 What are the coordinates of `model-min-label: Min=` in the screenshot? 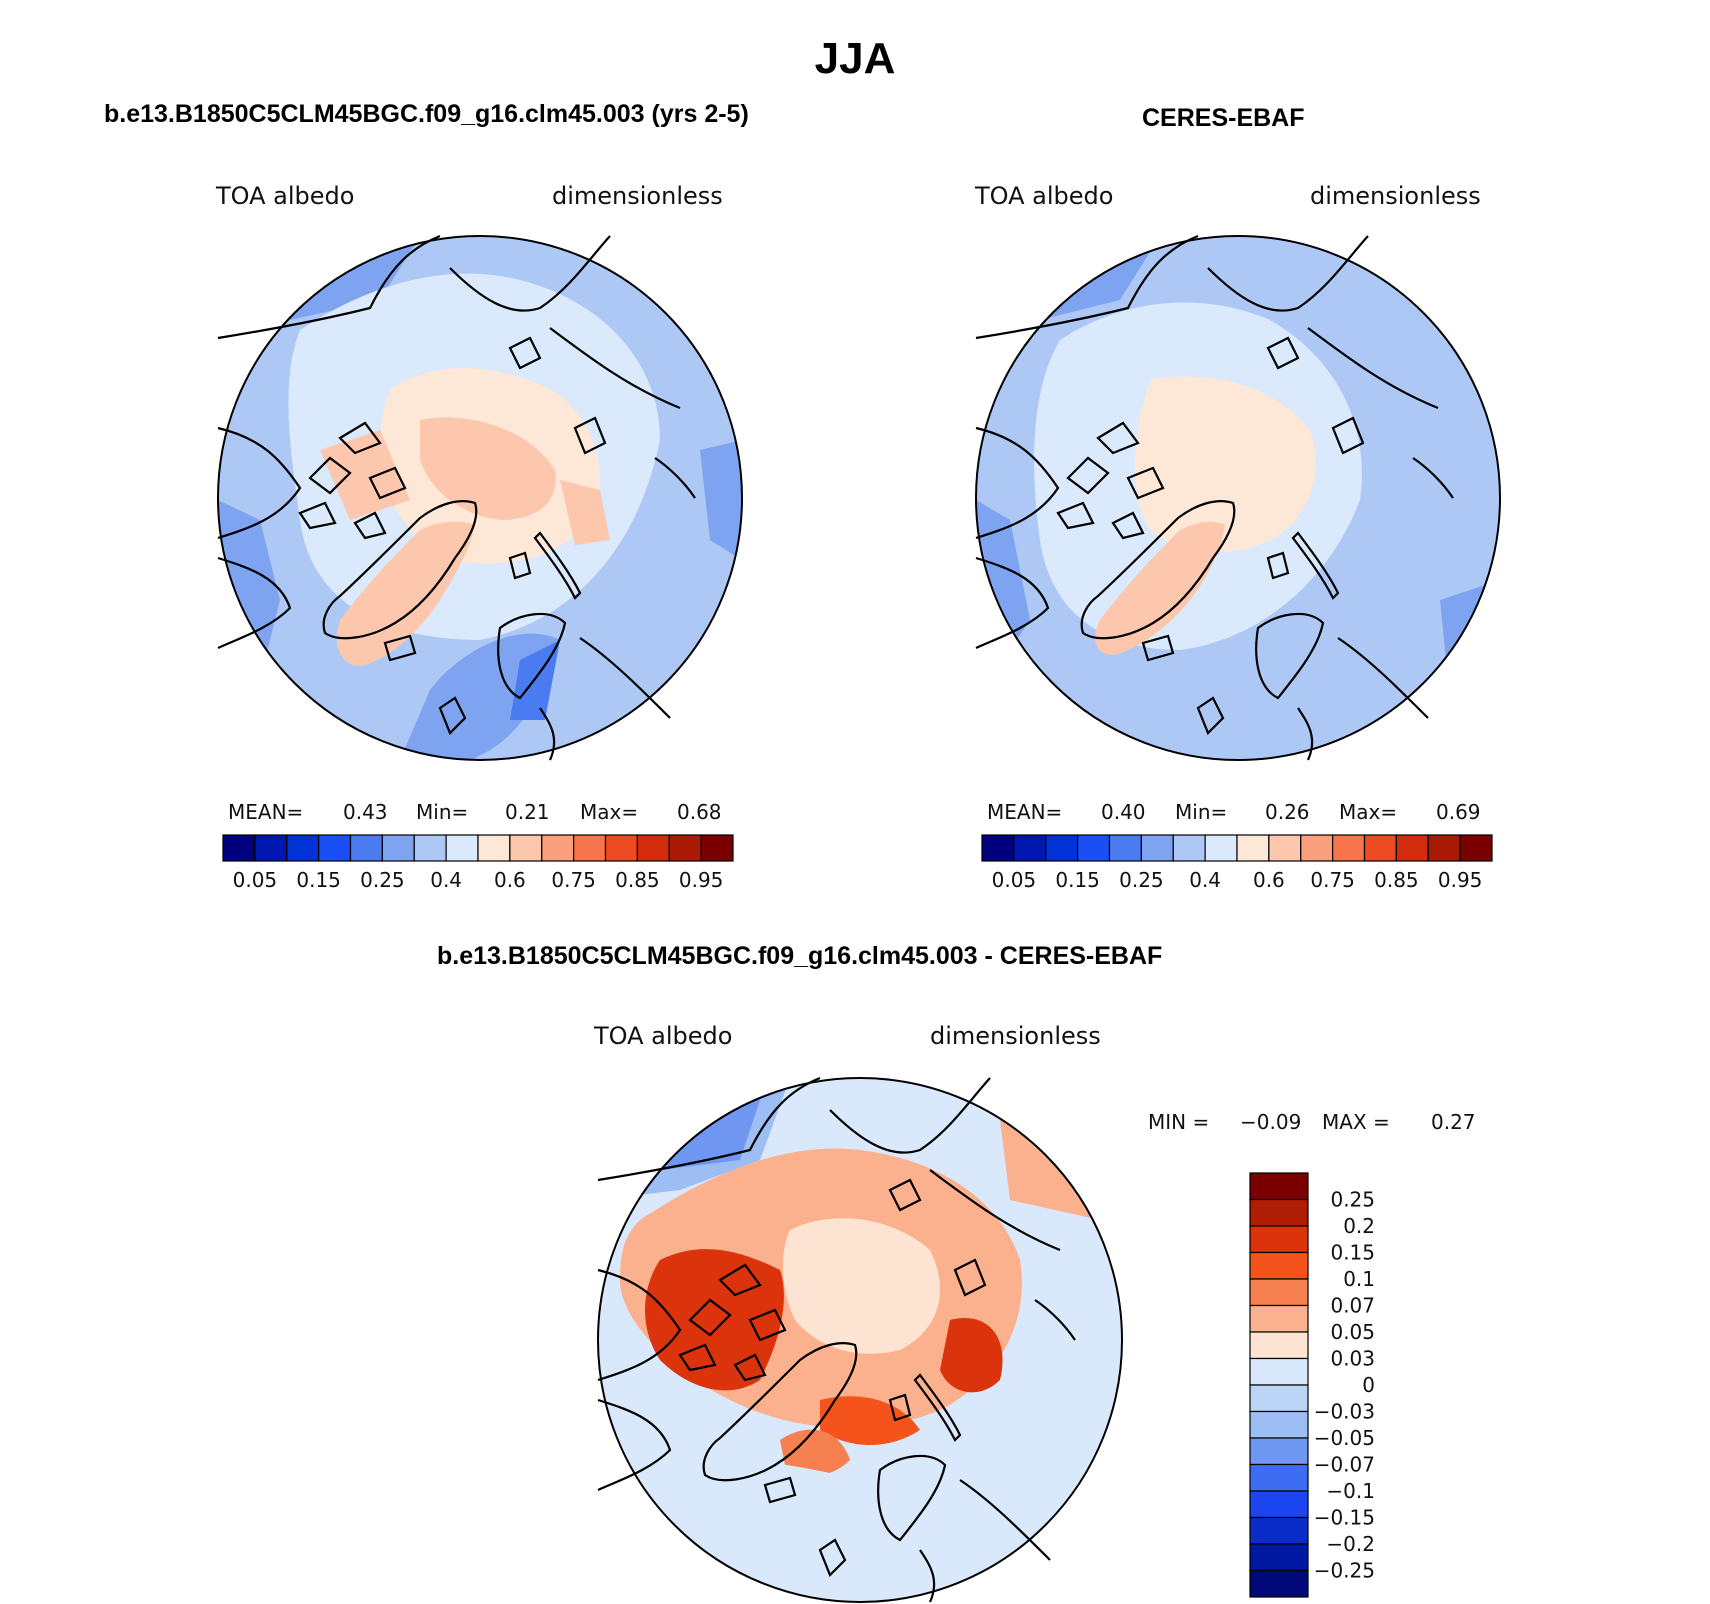 It's located at (442, 812).